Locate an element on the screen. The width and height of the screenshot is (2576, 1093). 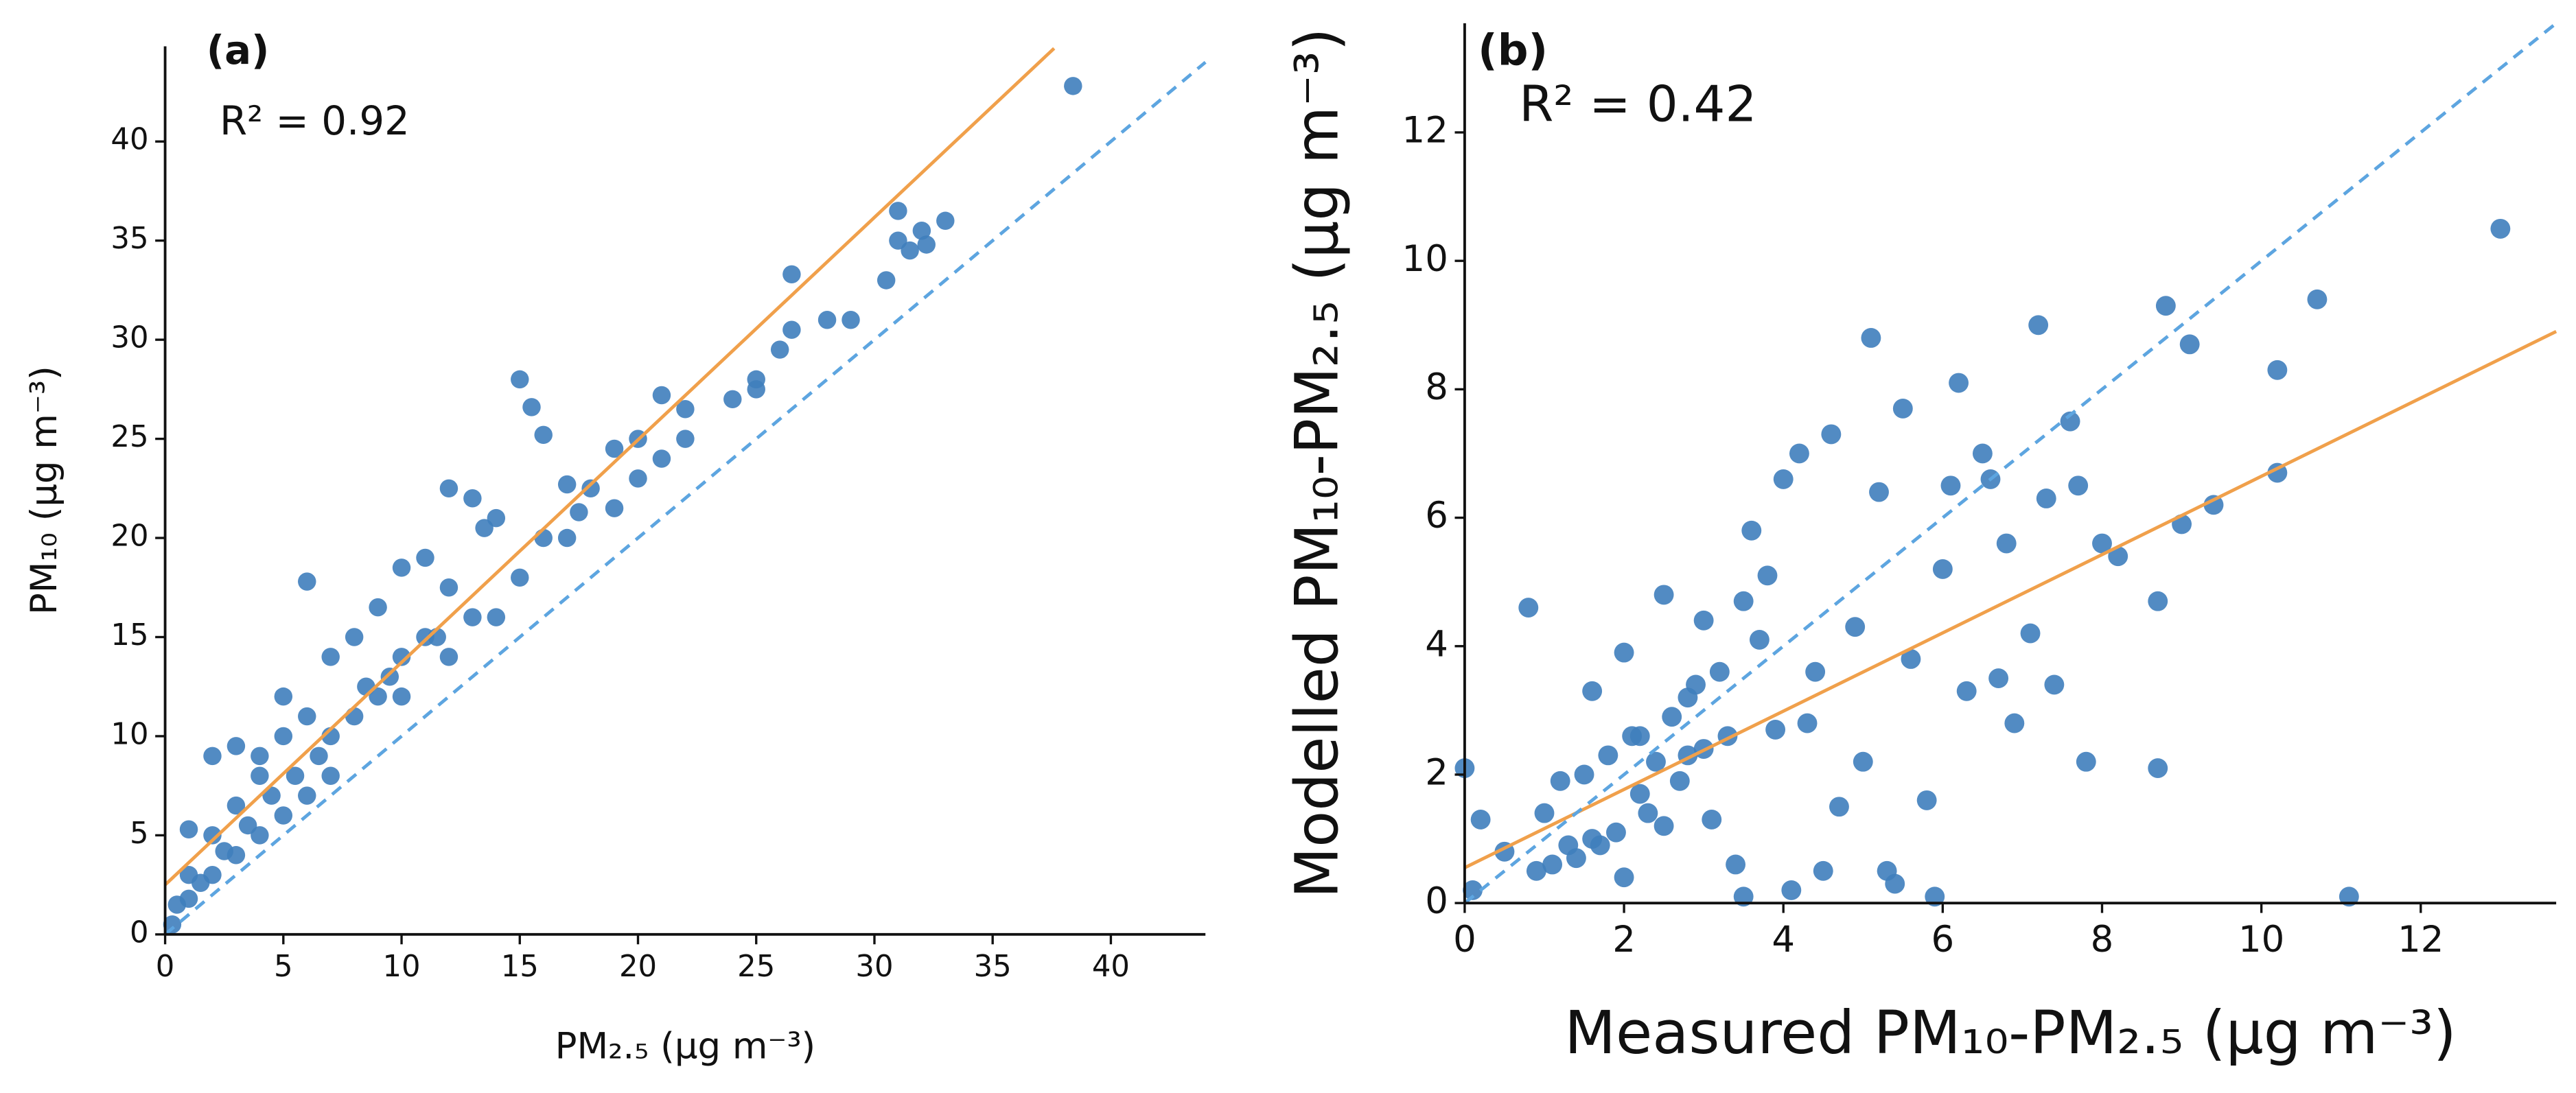
y-tick-label: 4 is located at coordinates (1437, 644).